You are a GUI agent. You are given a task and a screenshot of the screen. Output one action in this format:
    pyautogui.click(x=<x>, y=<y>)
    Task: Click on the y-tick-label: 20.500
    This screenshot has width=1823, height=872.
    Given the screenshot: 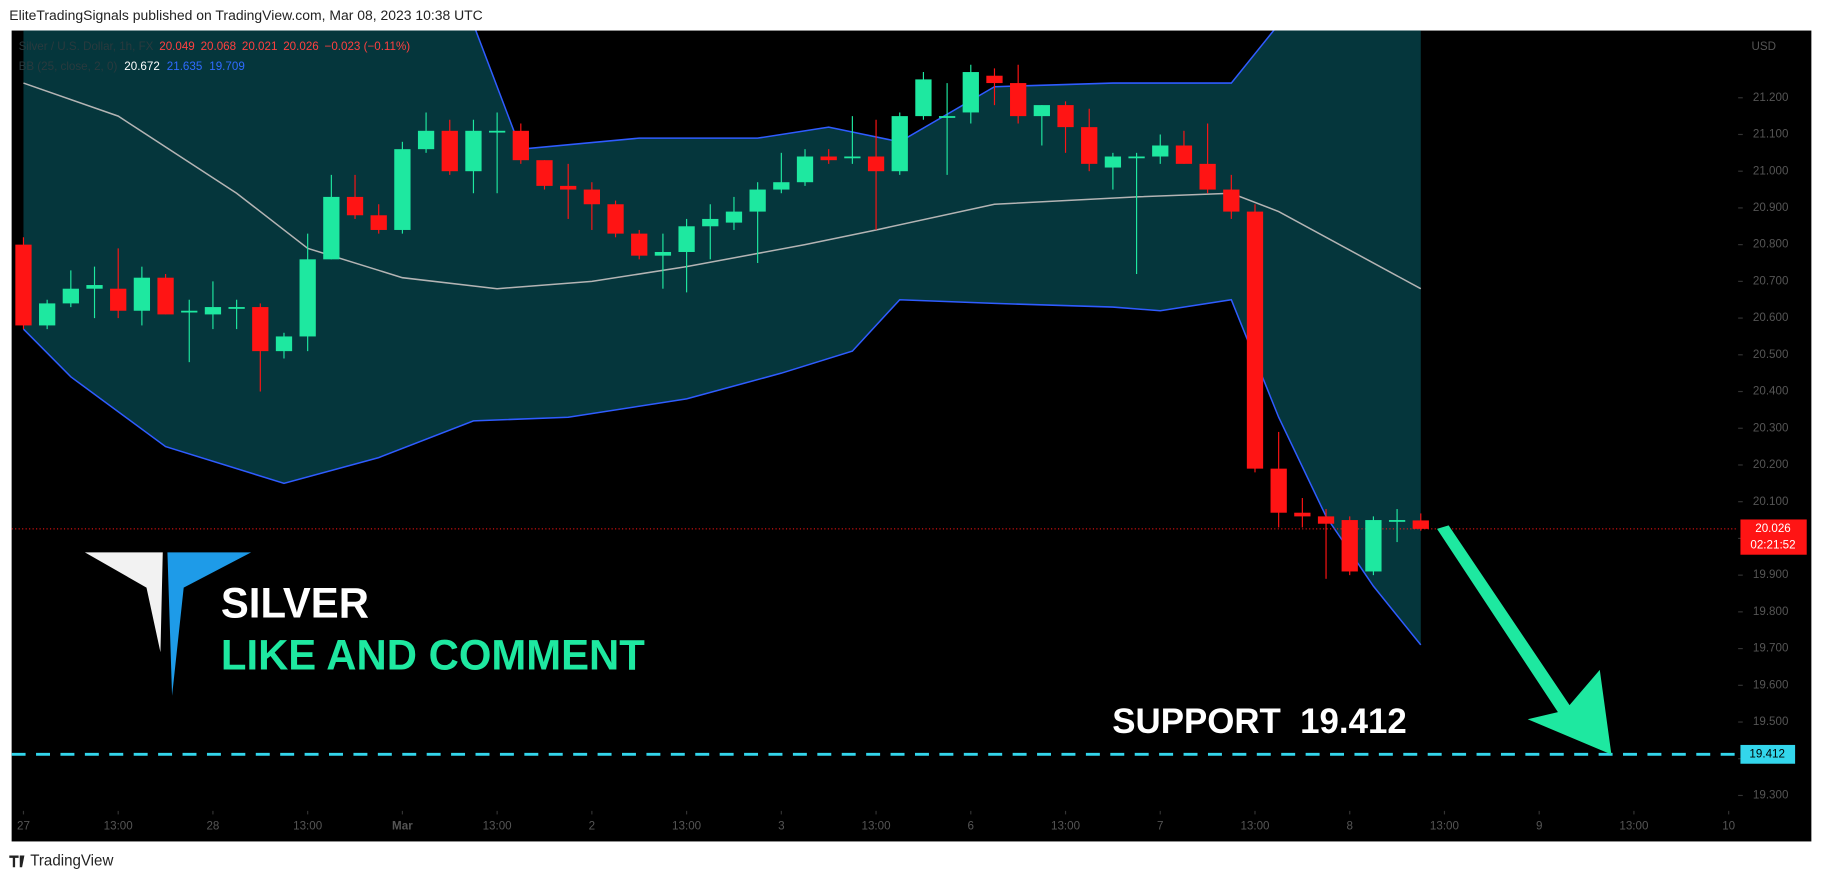 What is the action you would take?
    pyautogui.click(x=1771, y=354)
    